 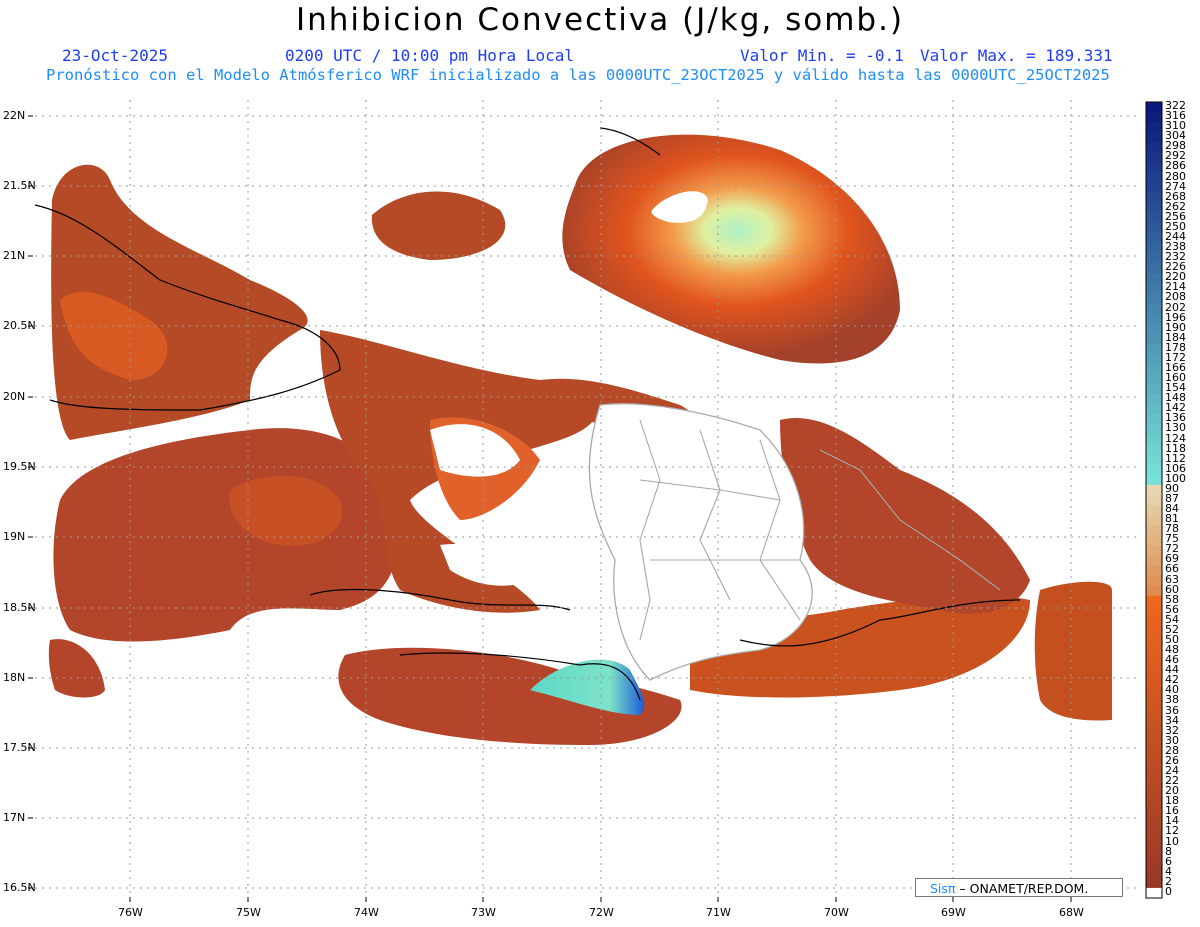 What do you see at coordinates (1175, 257) in the screenshot?
I see `colorbar-label: 232` at bounding box center [1175, 257].